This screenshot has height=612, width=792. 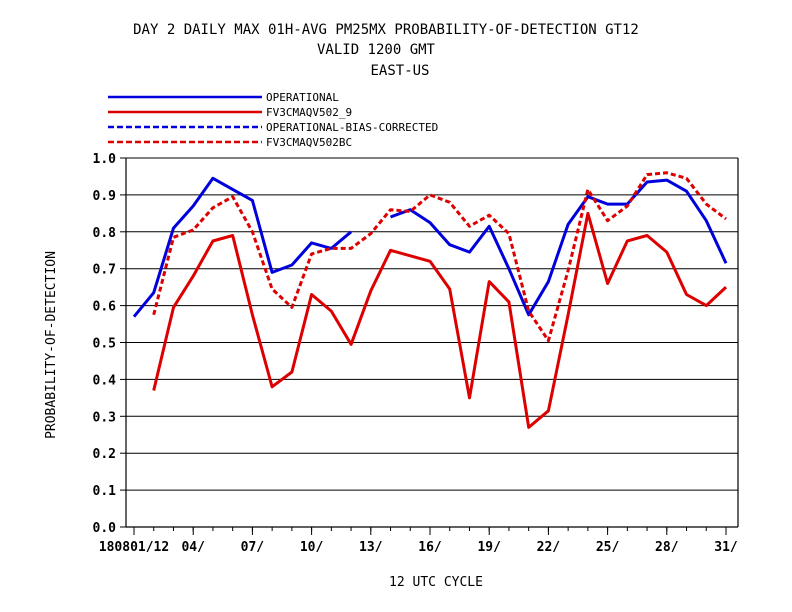 What do you see at coordinates (105, 380) in the screenshot?
I see `y-tick-label: 0.4` at bounding box center [105, 380].